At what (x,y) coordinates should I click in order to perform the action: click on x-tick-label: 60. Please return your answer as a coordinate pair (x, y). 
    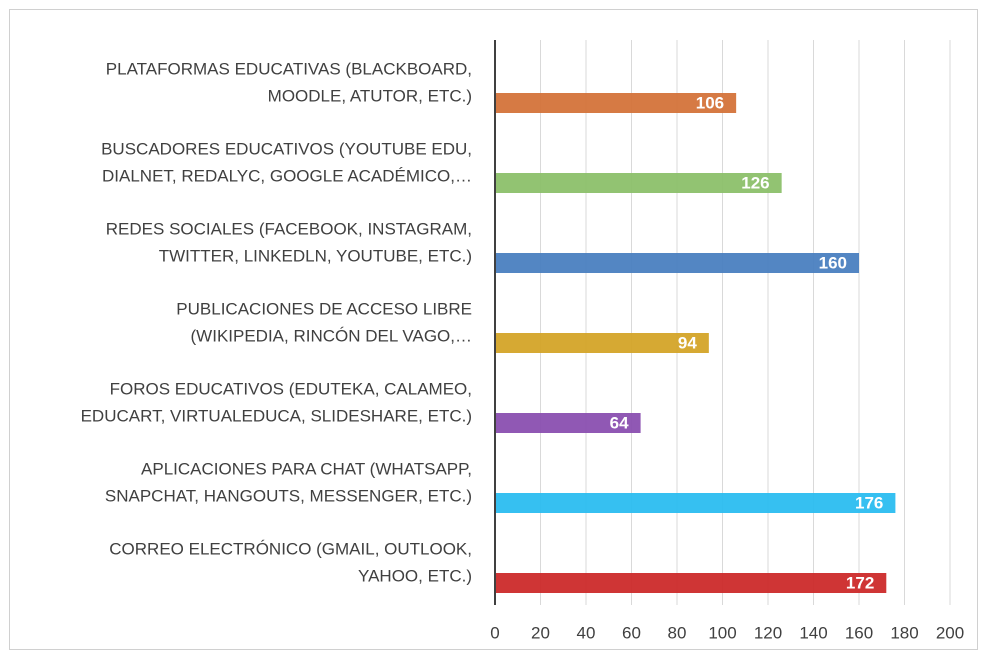
    Looking at the image, I should click on (631, 632).